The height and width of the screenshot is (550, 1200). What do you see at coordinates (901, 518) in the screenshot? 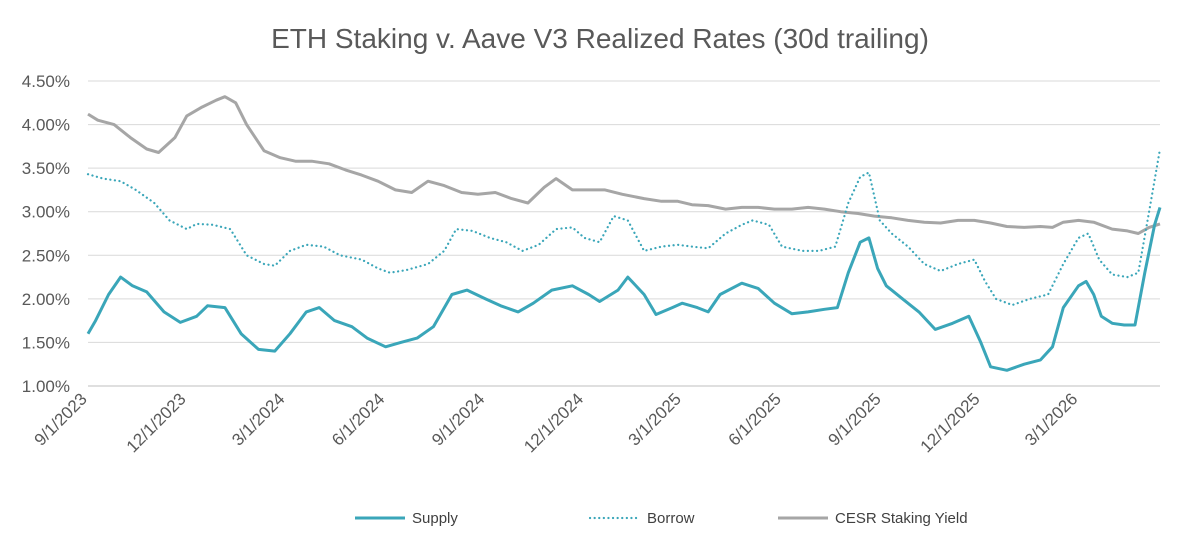
I see `legend-label: CESR Staking Yield` at bounding box center [901, 518].